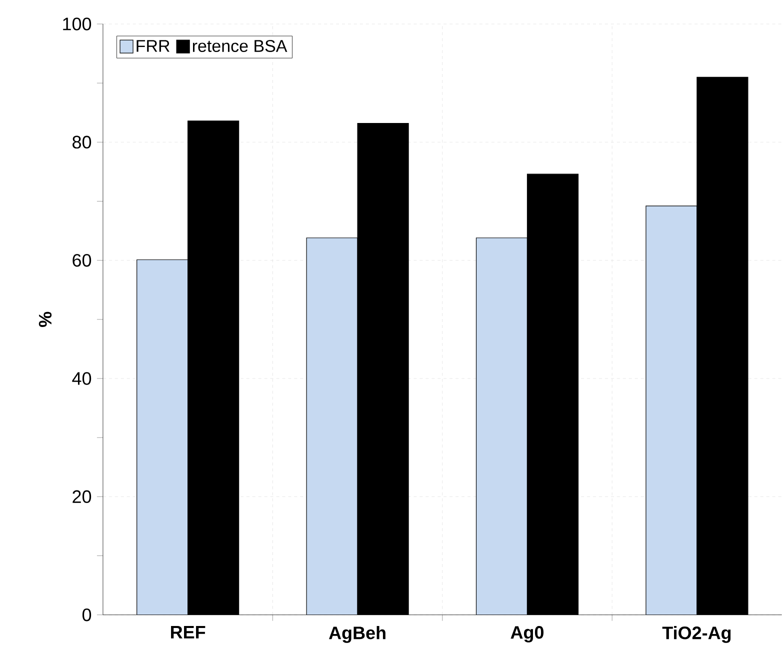  What do you see at coordinates (357, 634) in the screenshot?
I see `x-tick-label: AgBeh` at bounding box center [357, 634].